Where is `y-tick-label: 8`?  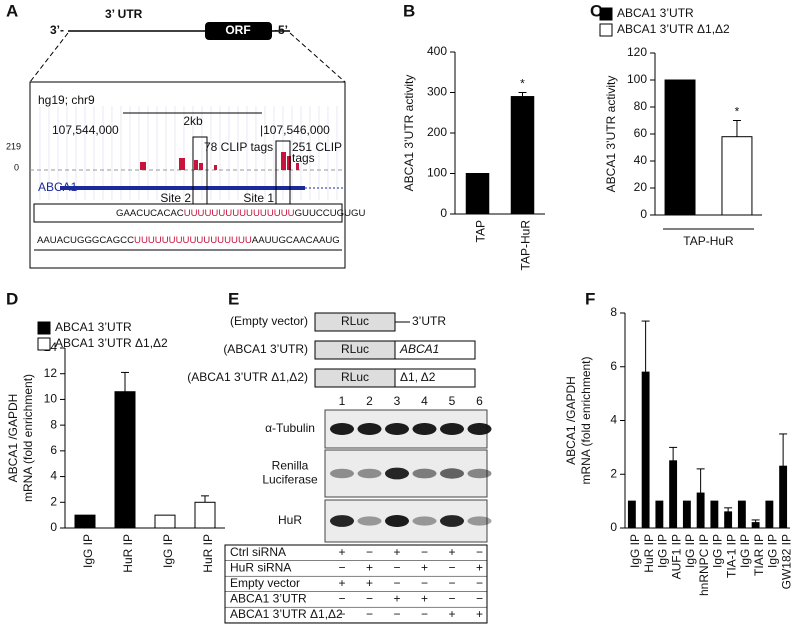
y-tick-label: 8 is located at coordinates (53, 424).